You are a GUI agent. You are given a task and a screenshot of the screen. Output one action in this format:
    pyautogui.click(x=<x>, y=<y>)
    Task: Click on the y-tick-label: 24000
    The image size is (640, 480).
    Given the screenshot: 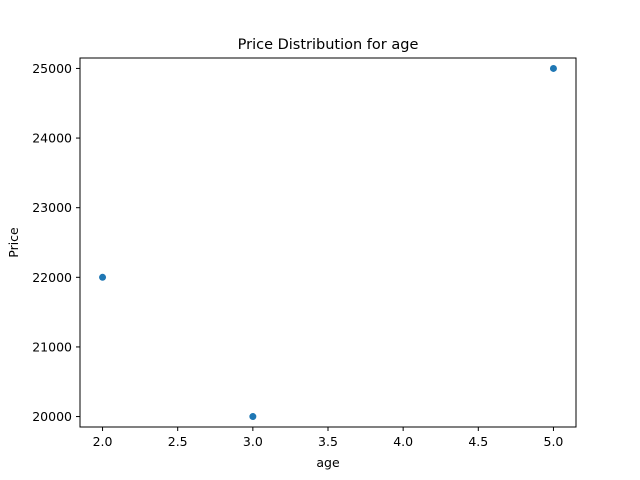 What is the action you would take?
    pyautogui.click(x=52, y=138)
    